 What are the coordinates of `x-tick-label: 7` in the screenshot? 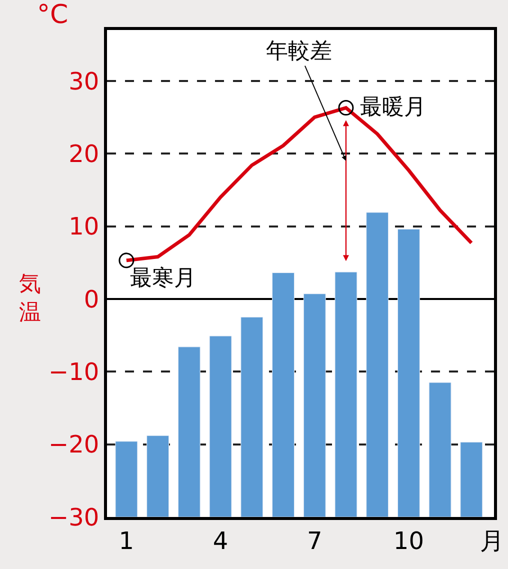 It's located at (314, 540).